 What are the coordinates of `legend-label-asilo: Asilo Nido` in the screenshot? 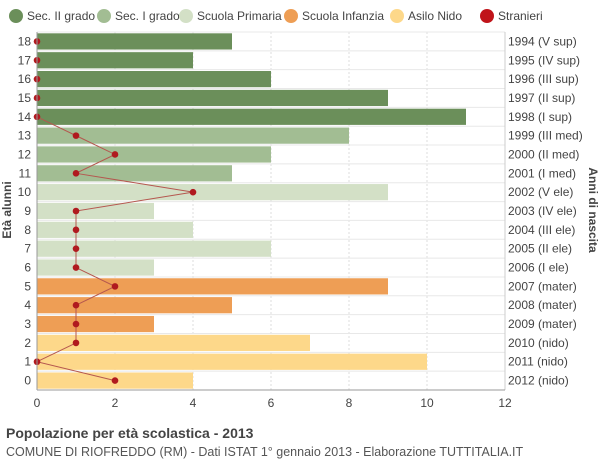 It's located at (435, 16).